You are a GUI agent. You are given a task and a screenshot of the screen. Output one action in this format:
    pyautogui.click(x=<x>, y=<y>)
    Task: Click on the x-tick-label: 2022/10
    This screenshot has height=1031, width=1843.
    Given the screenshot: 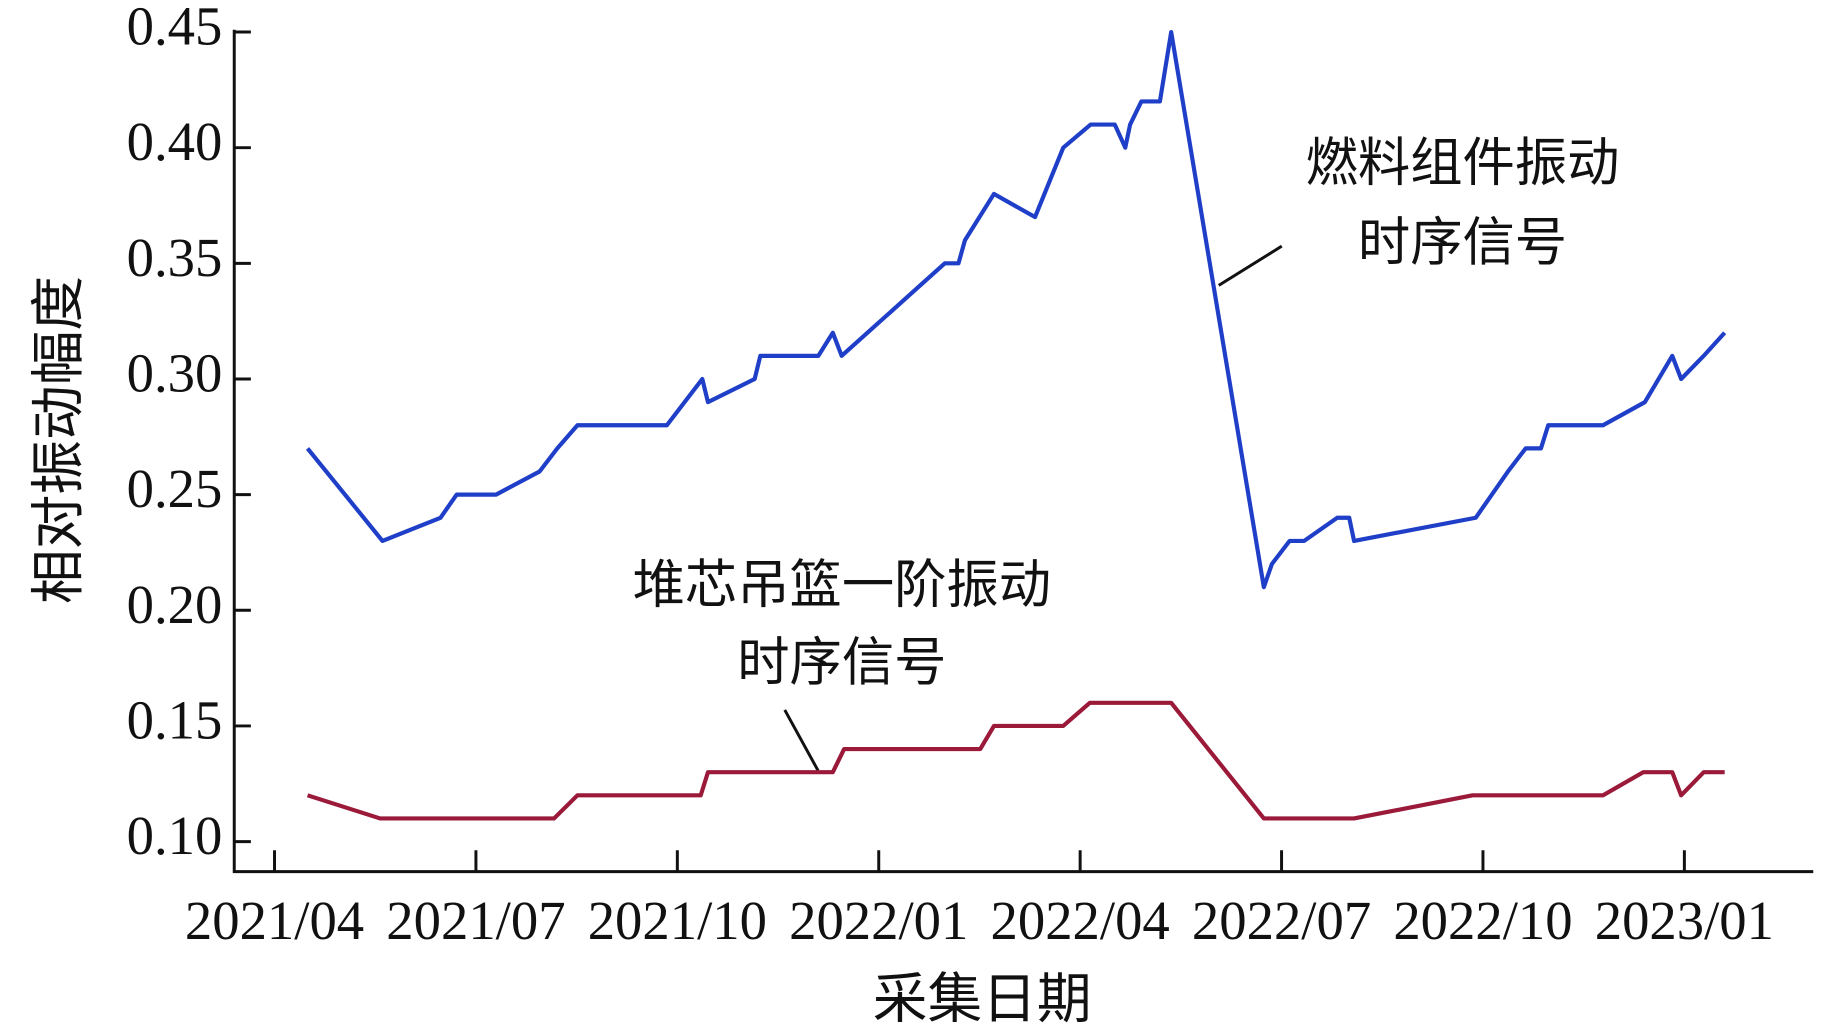 What is the action you would take?
    pyautogui.click(x=1482, y=920)
    